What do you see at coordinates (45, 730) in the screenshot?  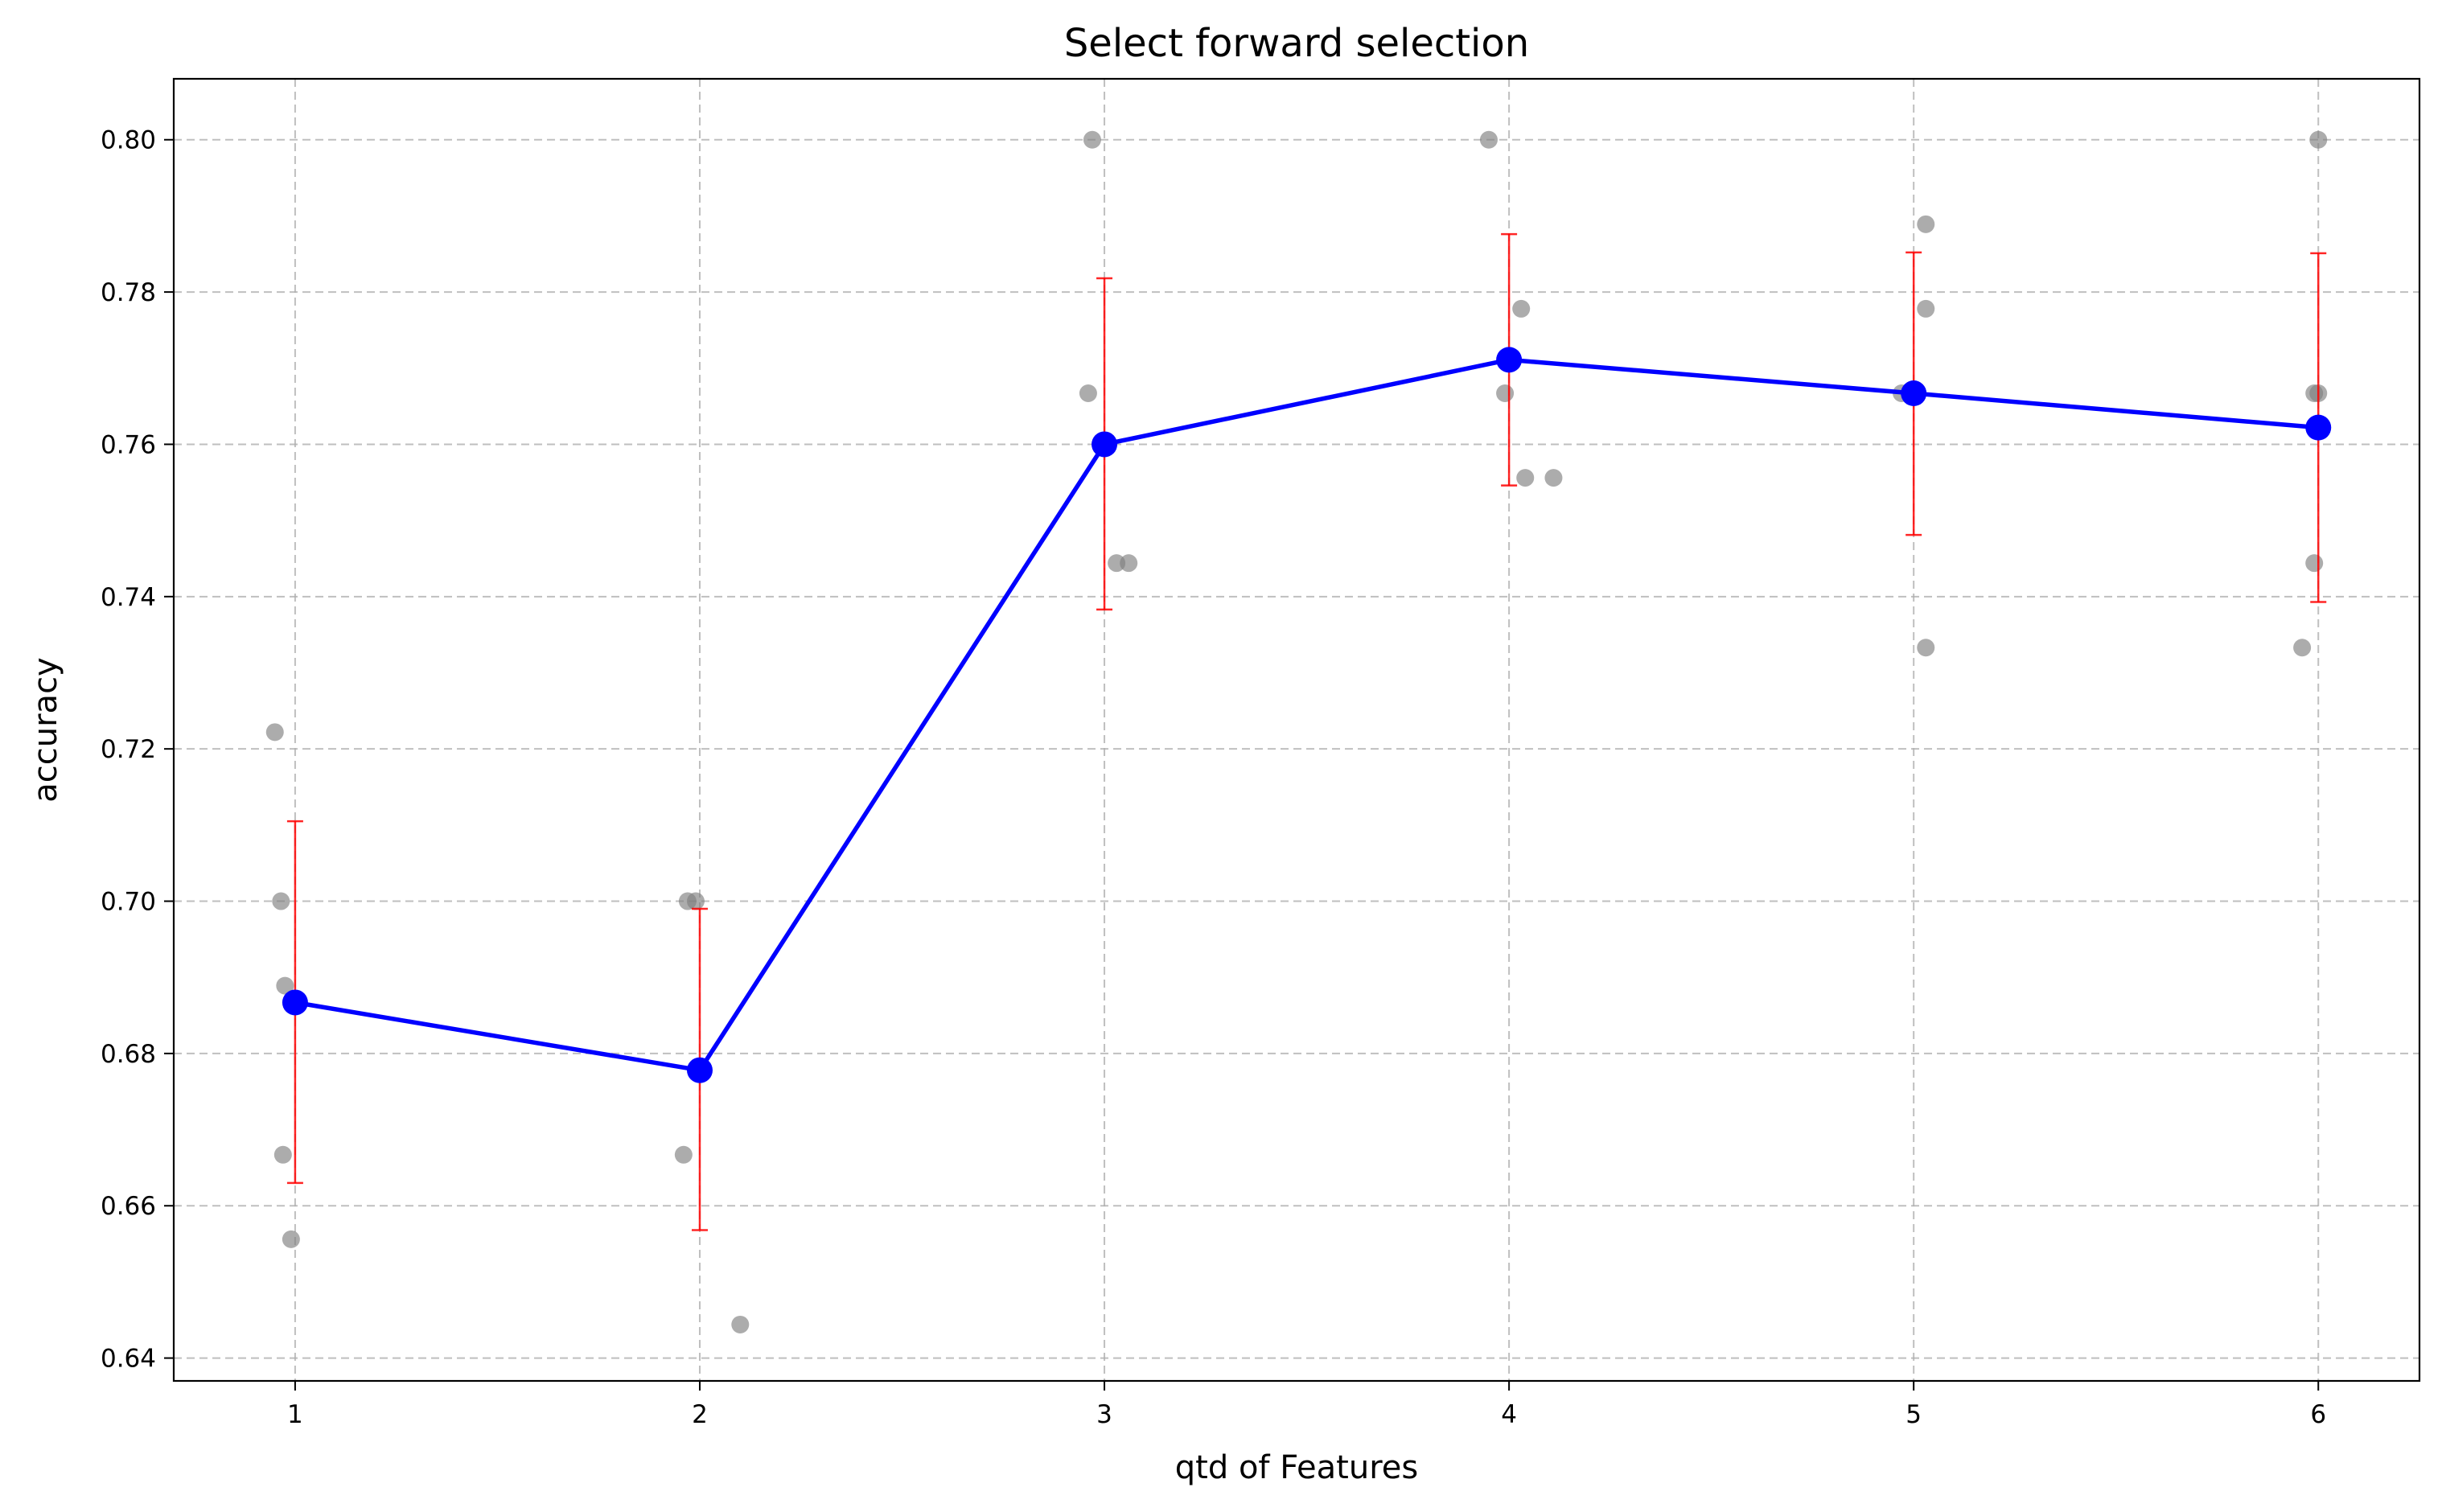 I see `y-axis-label: accuracy` at bounding box center [45, 730].